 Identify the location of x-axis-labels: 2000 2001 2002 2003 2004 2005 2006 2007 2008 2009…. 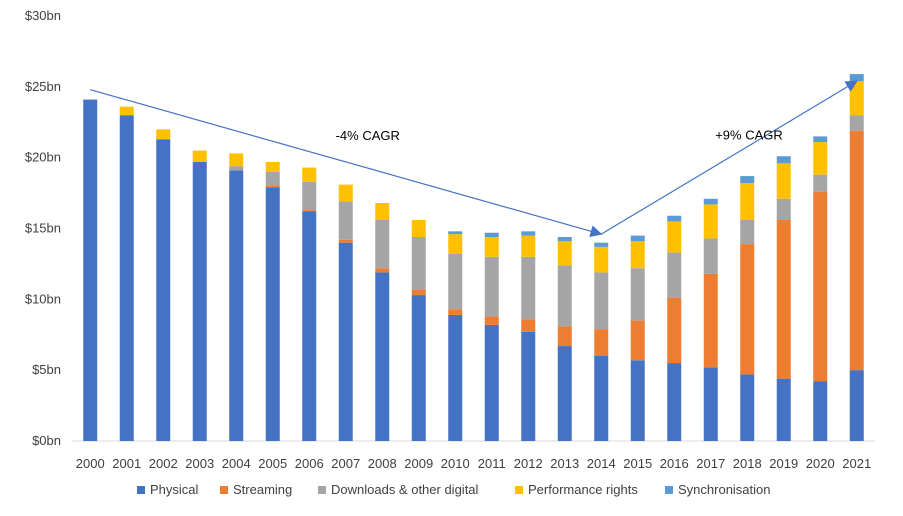
(473, 463).